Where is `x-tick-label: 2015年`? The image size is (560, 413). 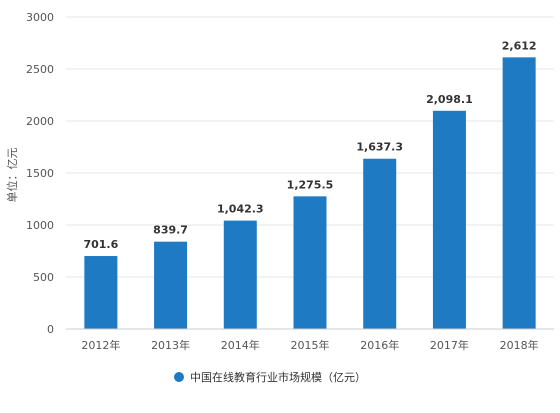 x-tick-label: 2015年 is located at coordinates (310, 345).